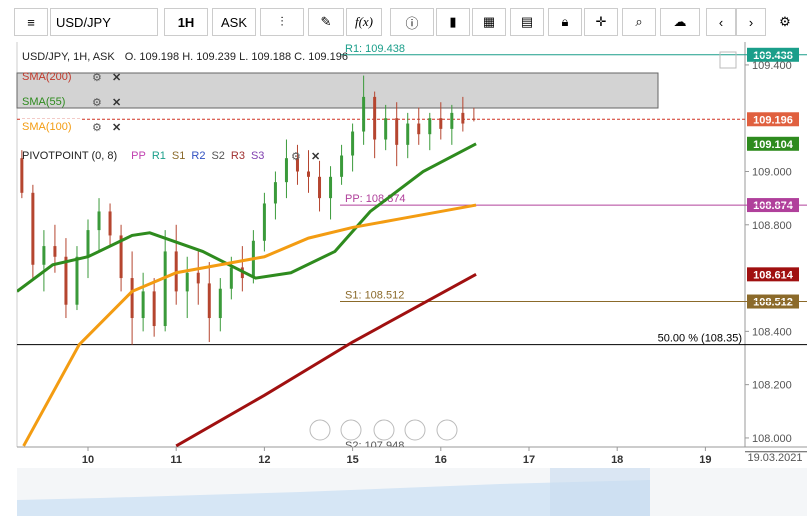  Describe the element at coordinates (264, 460) in the screenshot. I see `x-tick-label: 12` at that location.